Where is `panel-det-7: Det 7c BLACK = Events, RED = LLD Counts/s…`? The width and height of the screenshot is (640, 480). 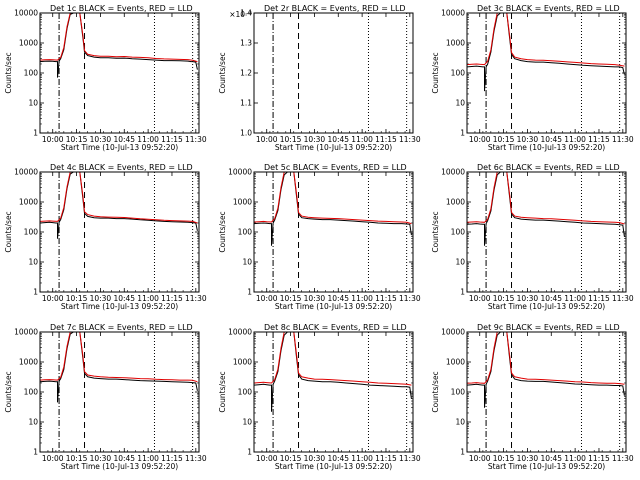 panel-det-7: Det 7c BLACK = Events, RED = LLD Counts/s… is located at coordinates (105, 397).